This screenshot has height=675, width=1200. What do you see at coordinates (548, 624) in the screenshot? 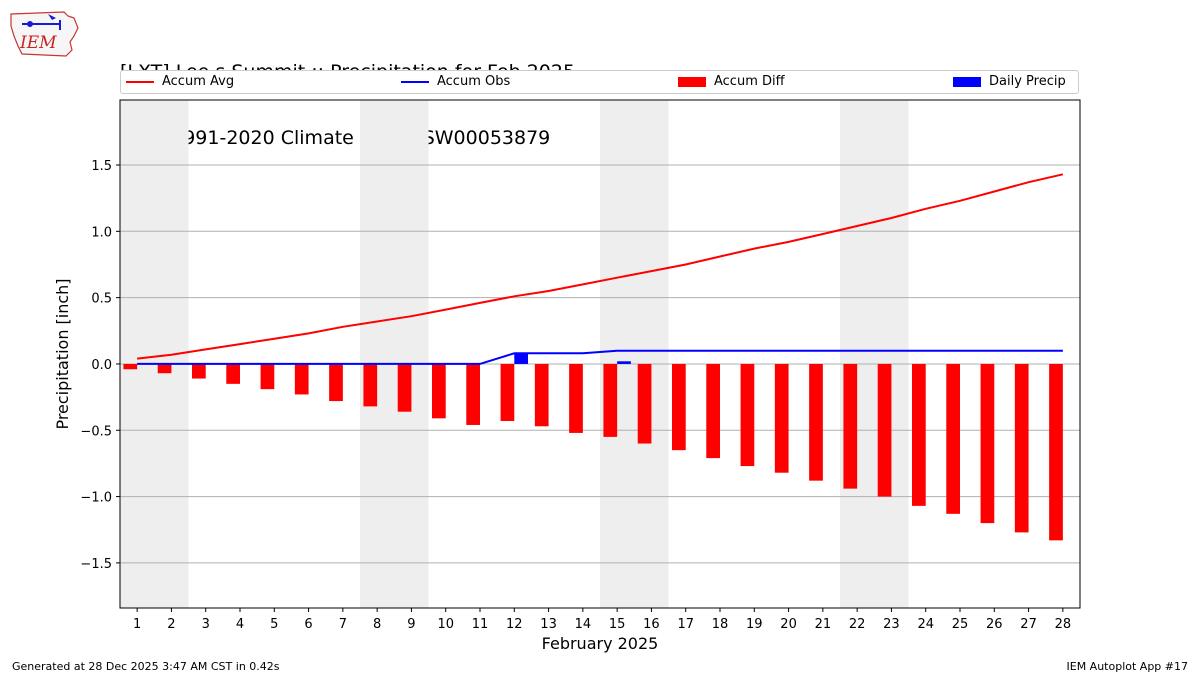
I see `x-tick-label: 13` at bounding box center [548, 624].